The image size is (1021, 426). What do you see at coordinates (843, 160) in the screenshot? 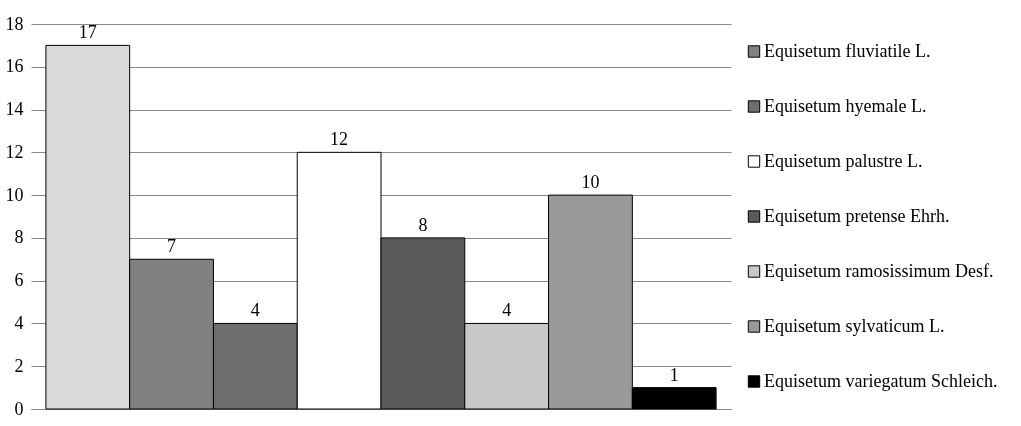
I see `legend-label: Equisetum palustre L.` at bounding box center [843, 160].